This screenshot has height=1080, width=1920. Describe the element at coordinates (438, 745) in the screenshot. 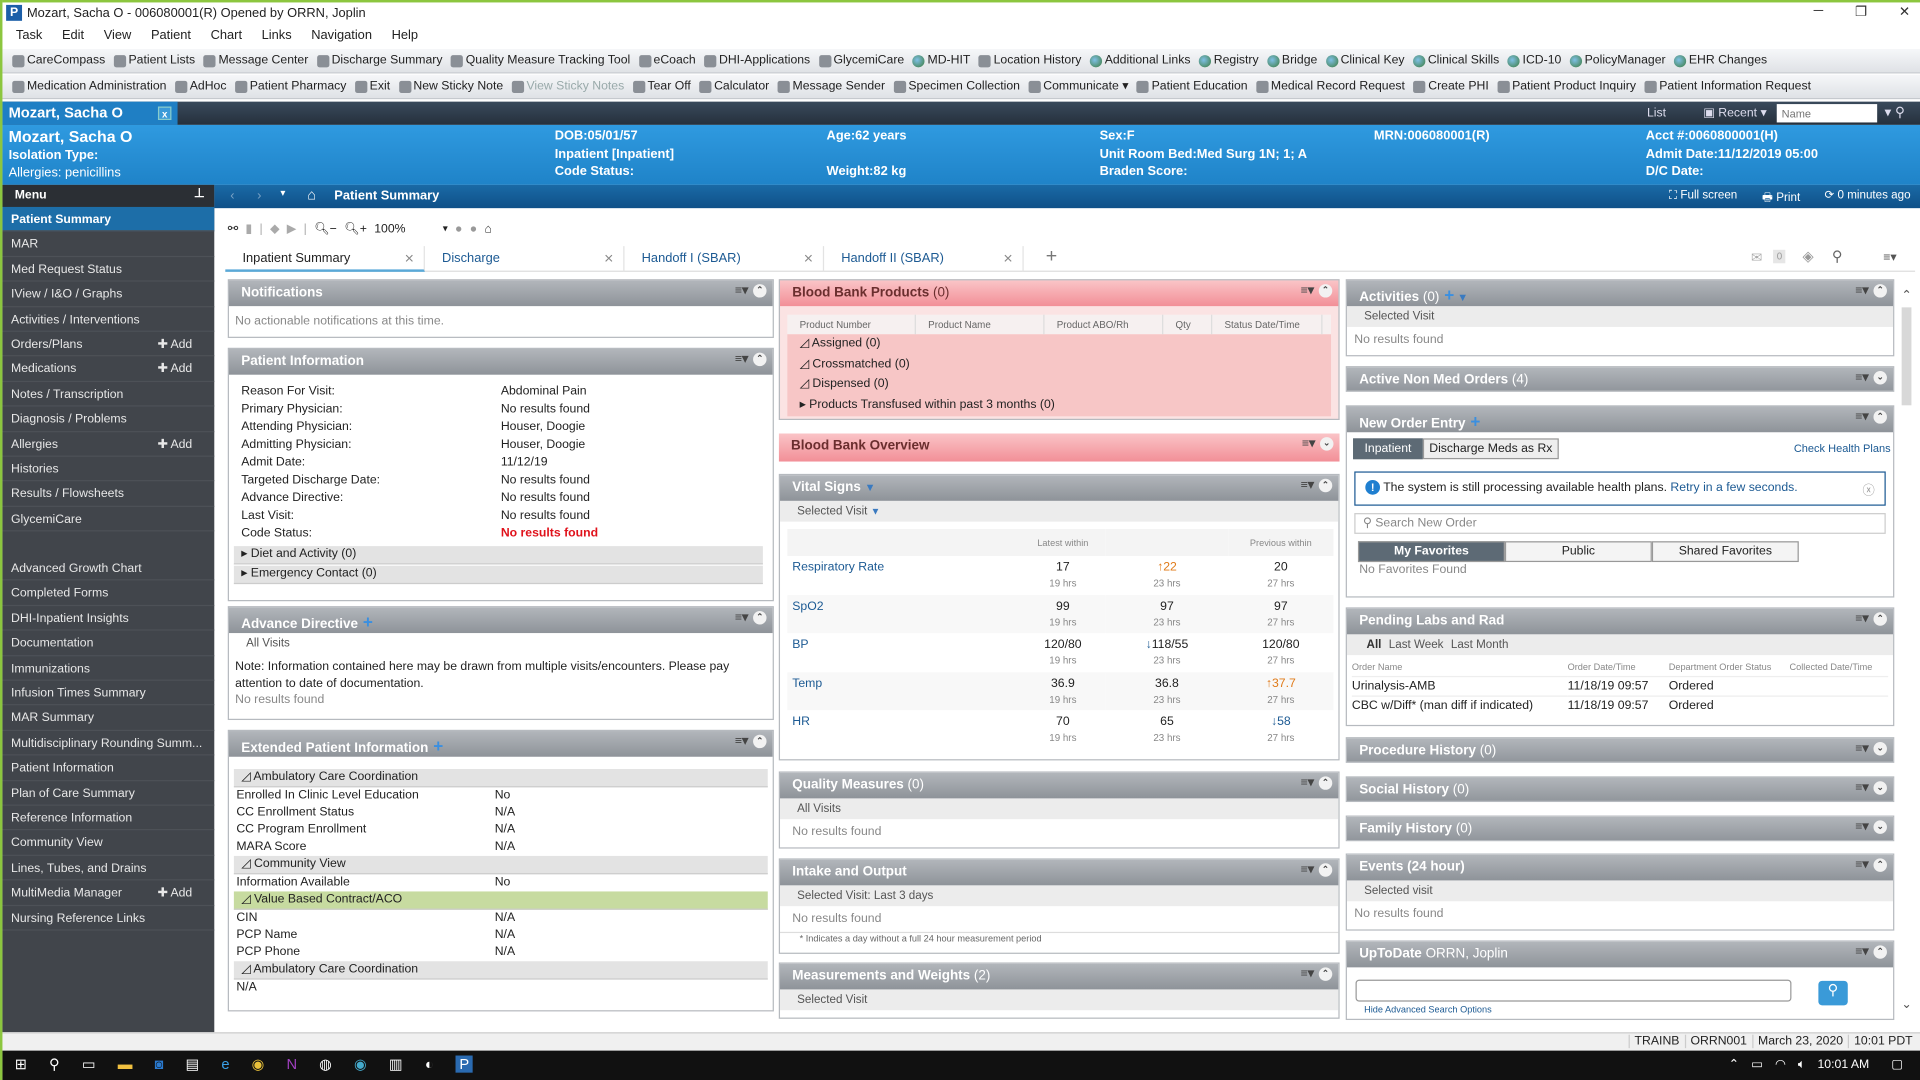

I see `add-icon: +` at that location.